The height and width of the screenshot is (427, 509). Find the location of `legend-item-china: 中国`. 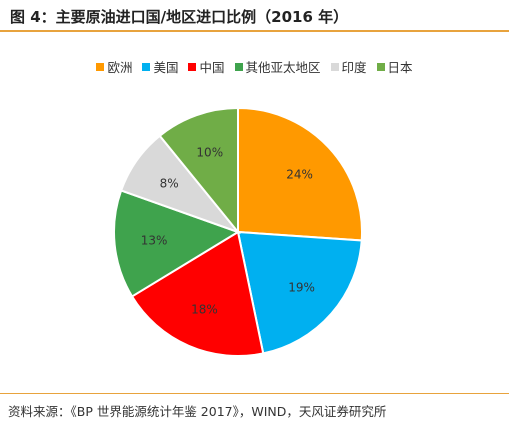

legend-item-china: 中国 is located at coordinates (206, 66).